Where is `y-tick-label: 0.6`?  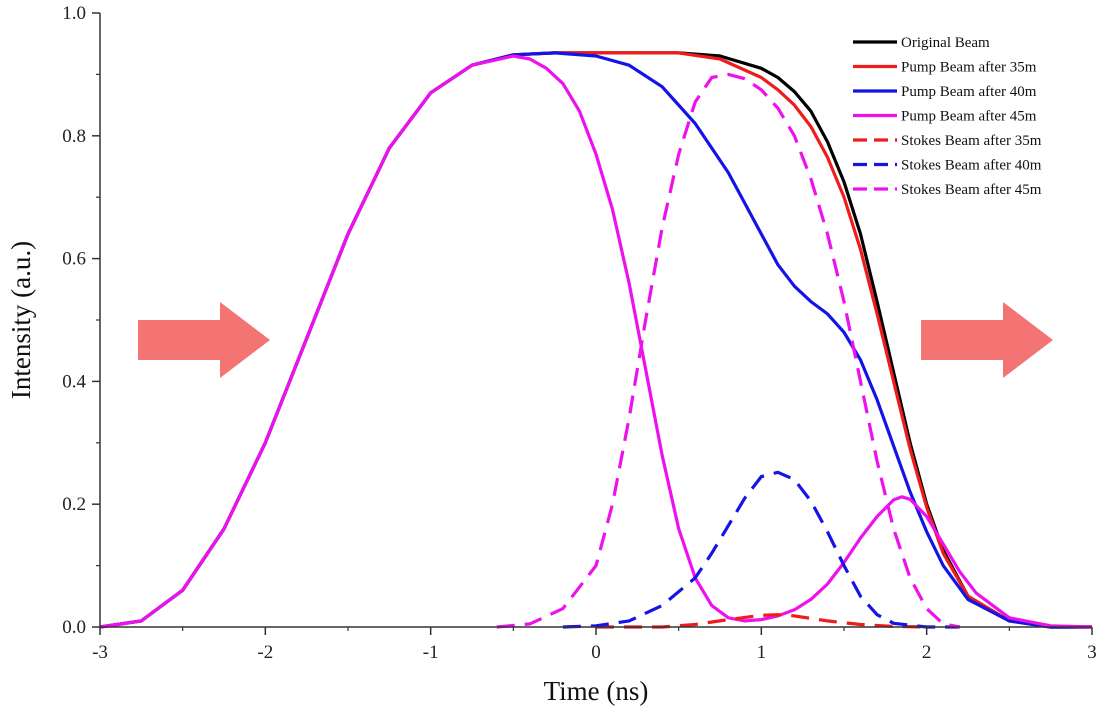 y-tick-label: 0.6 is located at coordinates (74, 259).